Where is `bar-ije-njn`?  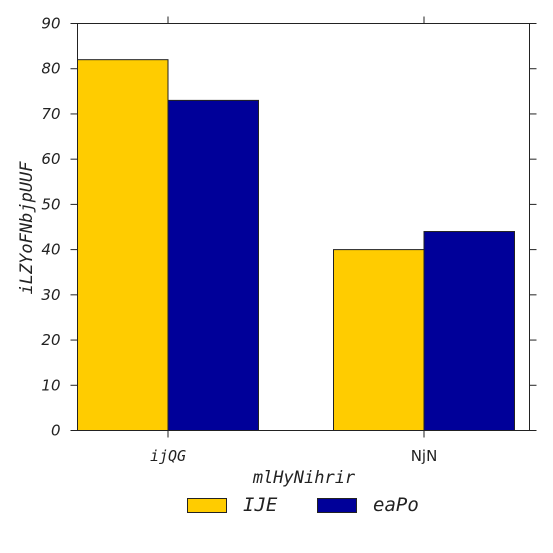 bar-ije-njn is located at coordinates (379, 340).